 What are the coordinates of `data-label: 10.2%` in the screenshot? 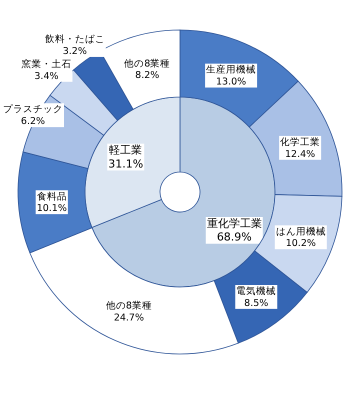 It's located at (301, 244).